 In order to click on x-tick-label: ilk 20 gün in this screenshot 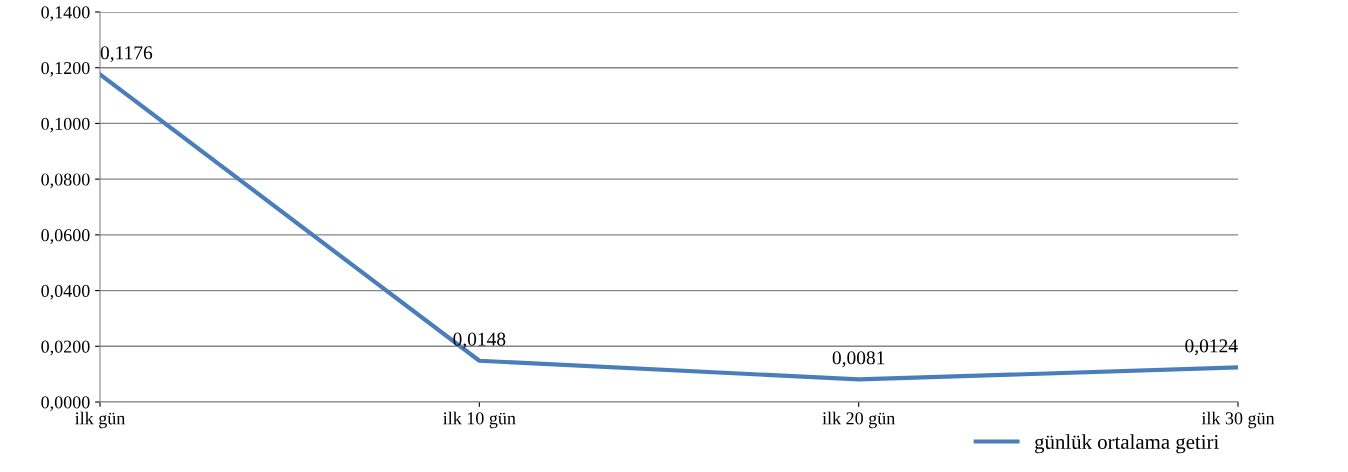, I will do `click(859, 420)`.